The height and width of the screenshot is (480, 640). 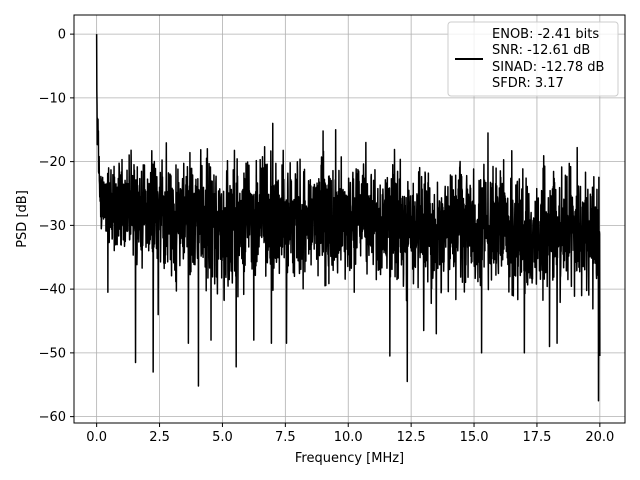 What do you see at coordinates (22, 219) in the screenshot?
I see `y-axis-title: PSD [dB]` at bounding box center [22, 219].